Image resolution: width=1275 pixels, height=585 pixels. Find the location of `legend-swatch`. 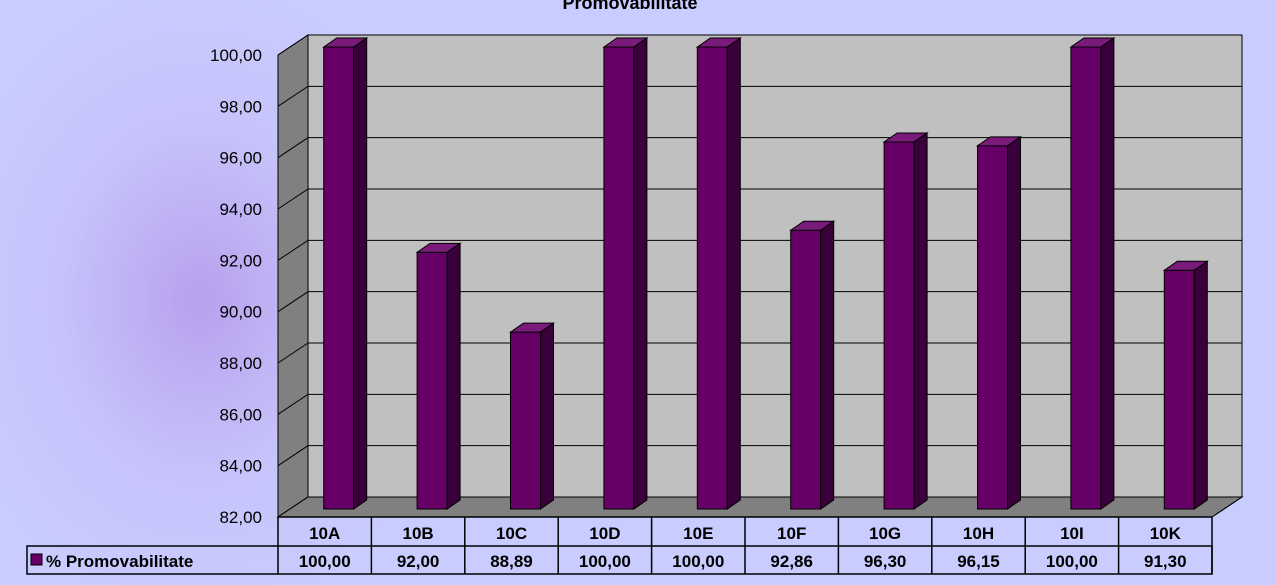

legend-swatch is located at coordinates (36, 559).